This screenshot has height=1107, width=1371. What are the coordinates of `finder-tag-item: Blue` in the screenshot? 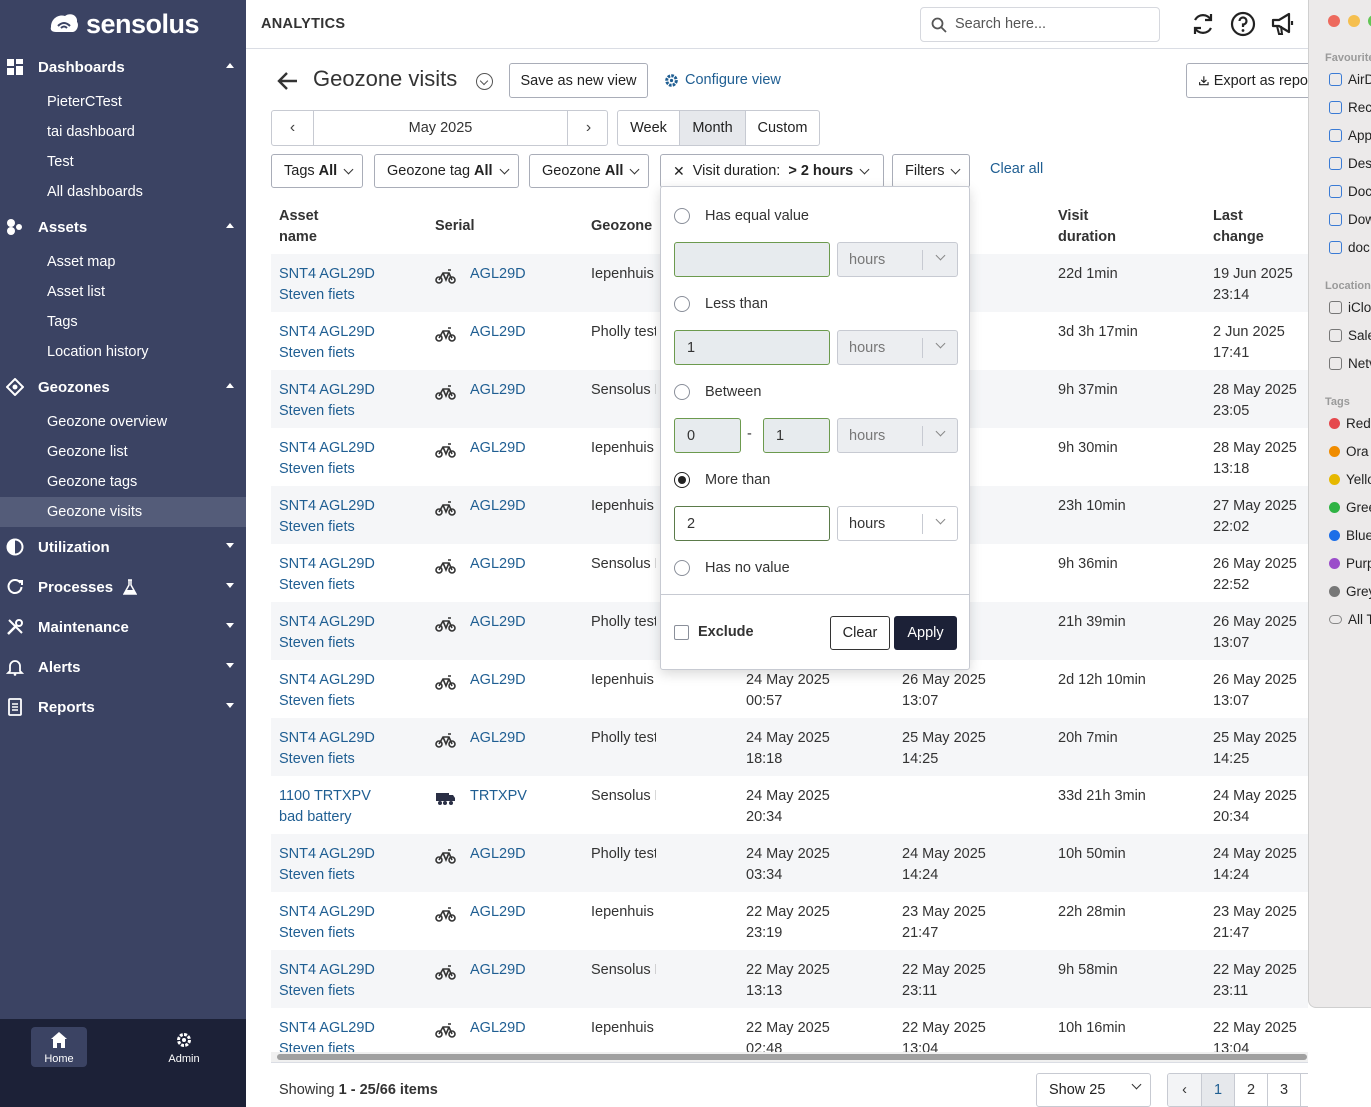 It's located at (1350, 535).